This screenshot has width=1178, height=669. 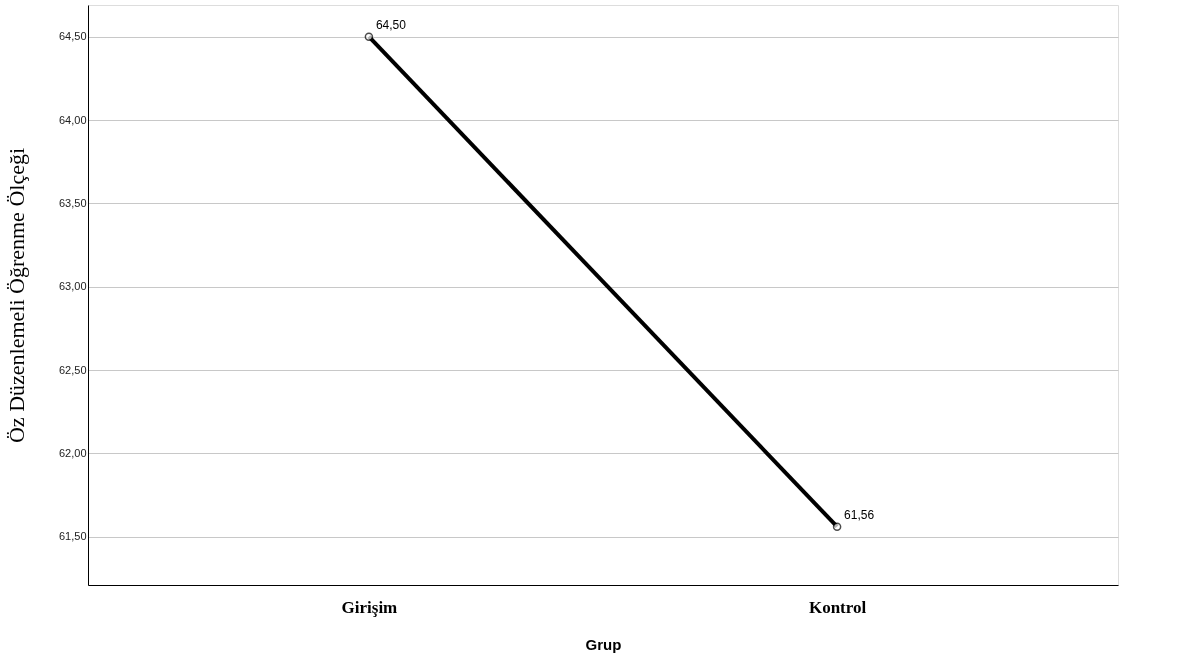 What do you see at coordinates (837, 607) in the screenshot?
I see `x-tick-label: Kontrol` at bounding box center [837, 607].